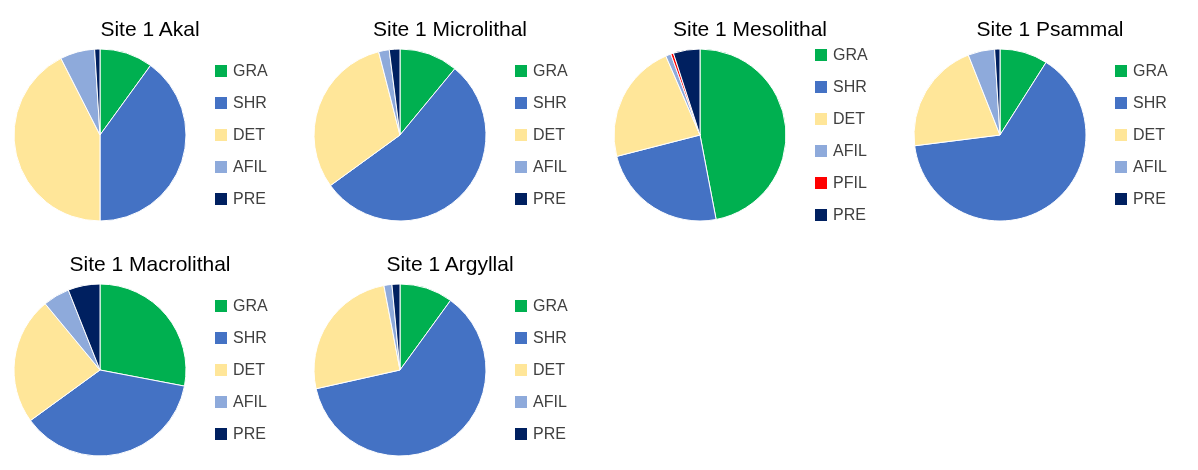 Image resolution: width=1198 pixels, height=470 pixels. Describe the element at coordinates (150, 263) in the screenshot. I see `chart-title: Site 1 Macrolithal` at that location.